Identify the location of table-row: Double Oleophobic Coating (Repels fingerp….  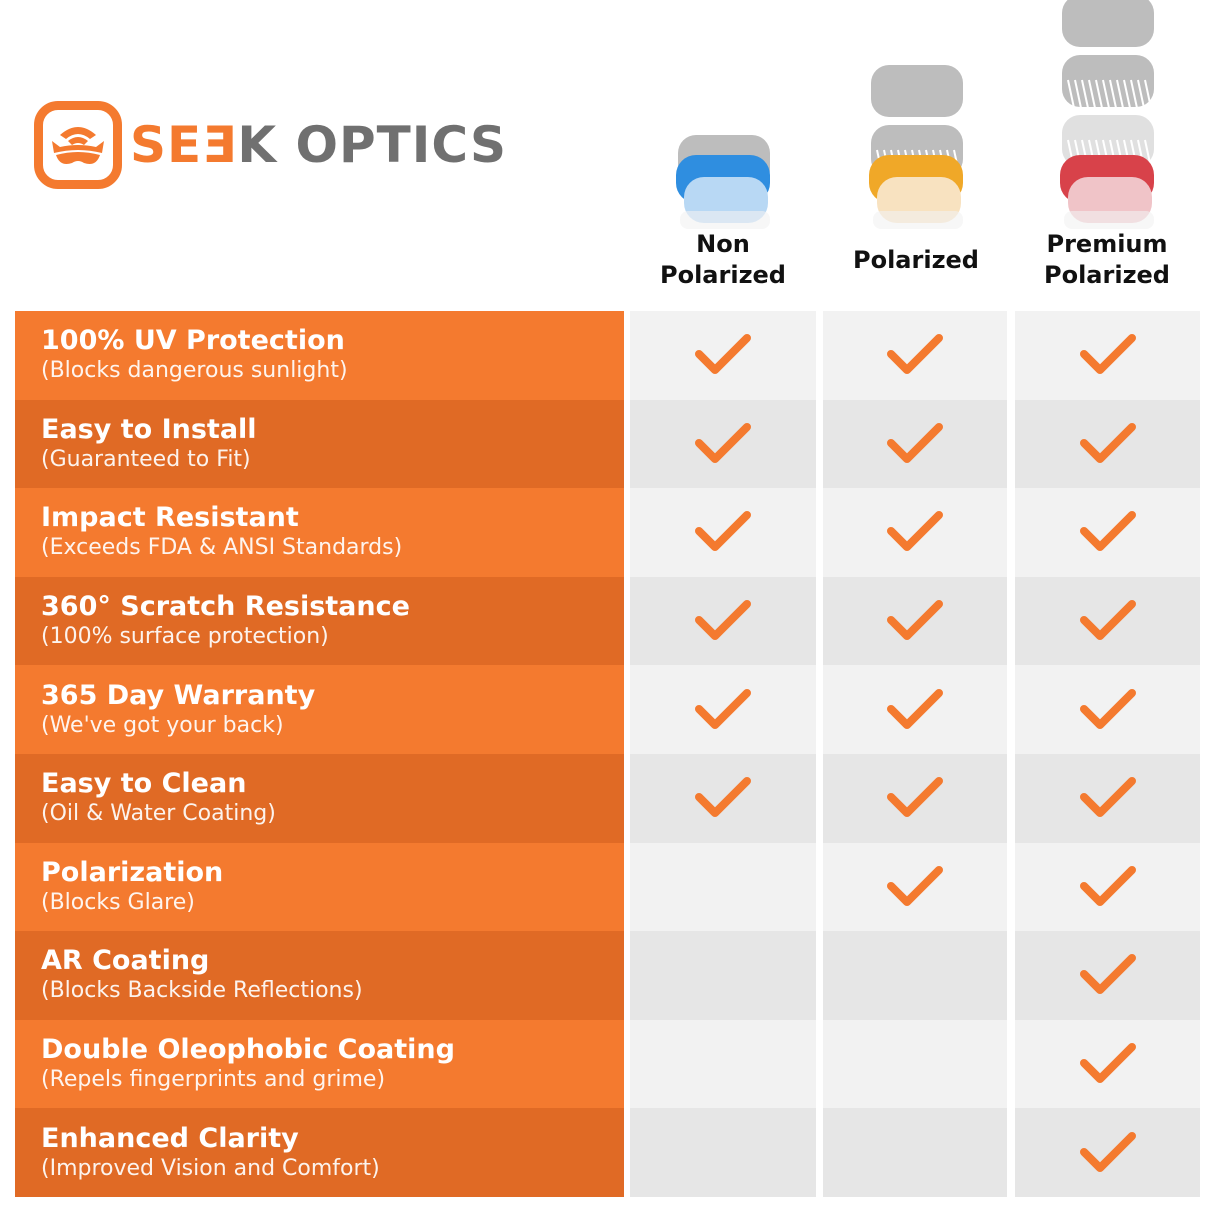
(607, 1064).